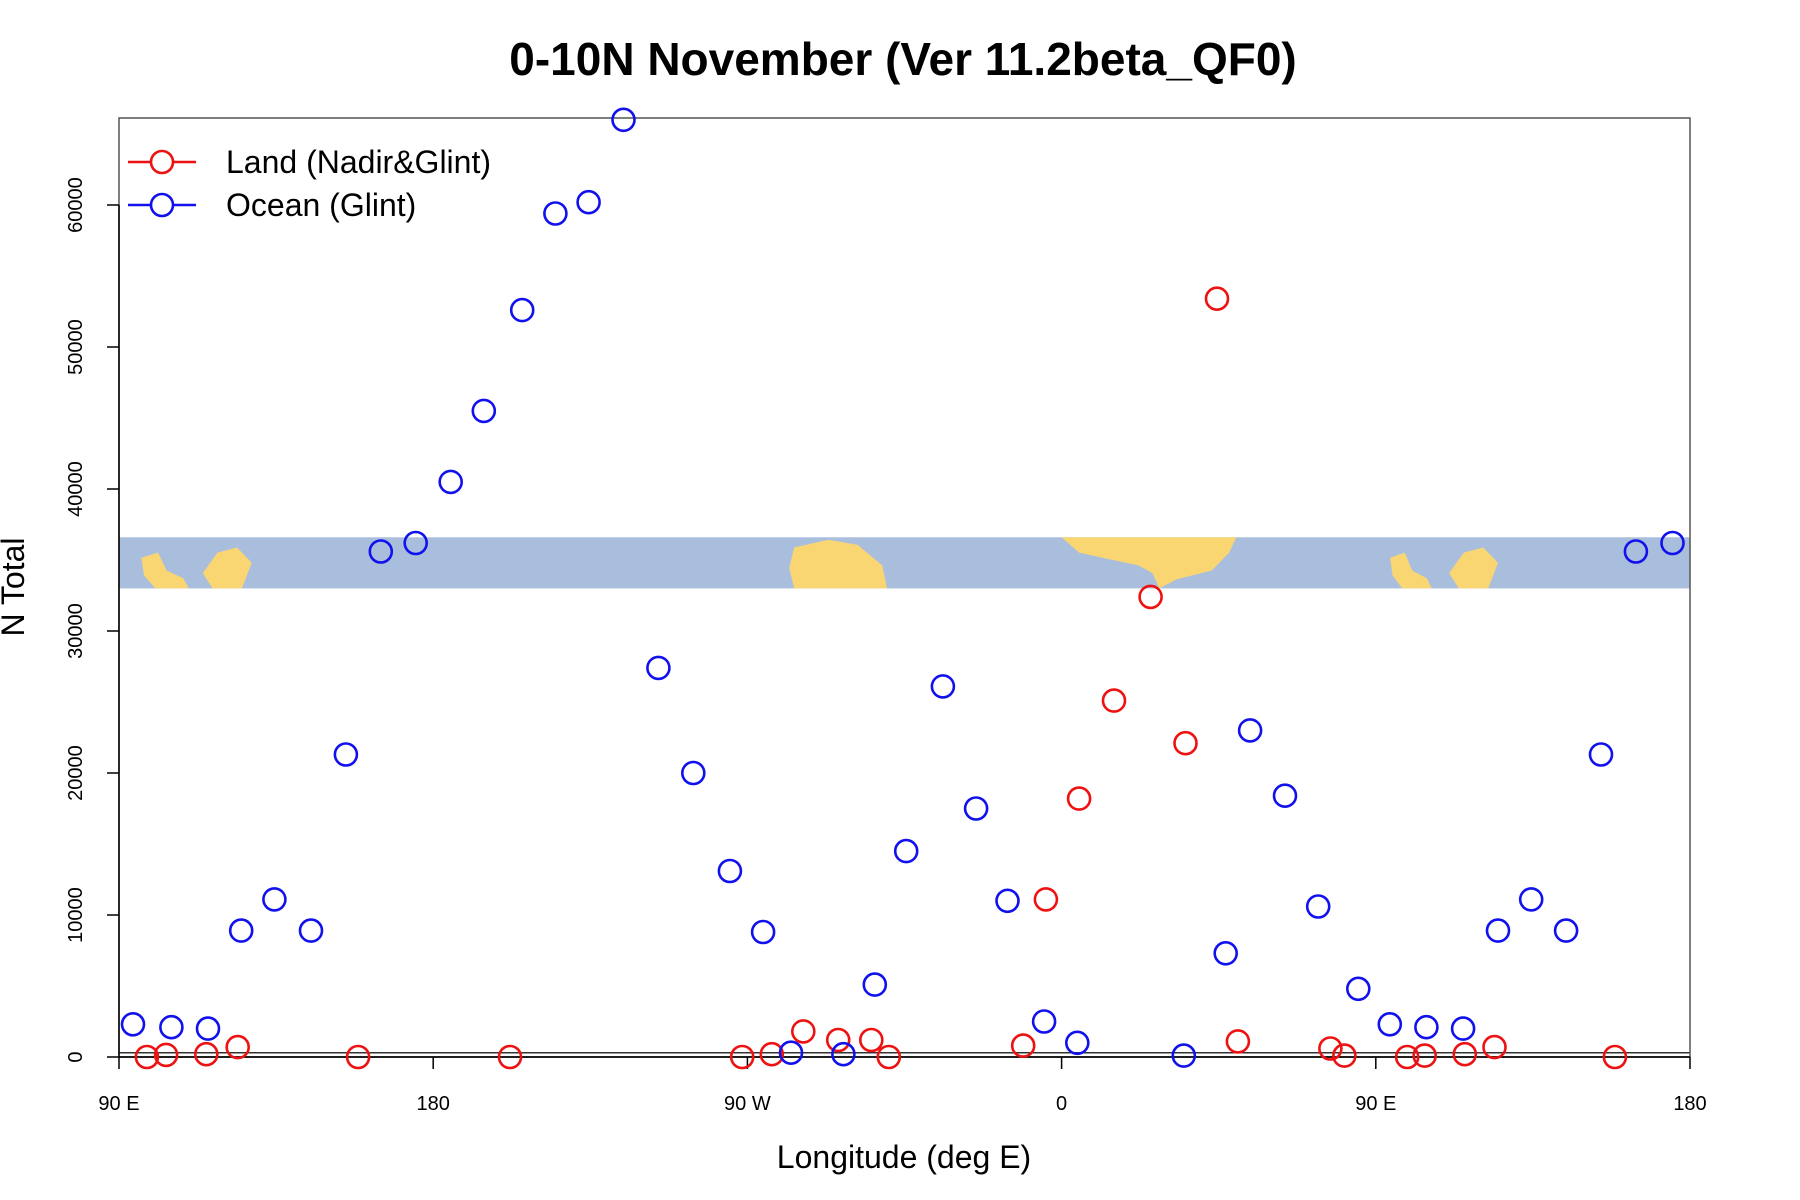 This screenshot has height=1200, width=1800. Describe the element at coordinates (321, 205) in the screenshot. I see `legend-label-ocean: Ocean (Glint)` at that location.